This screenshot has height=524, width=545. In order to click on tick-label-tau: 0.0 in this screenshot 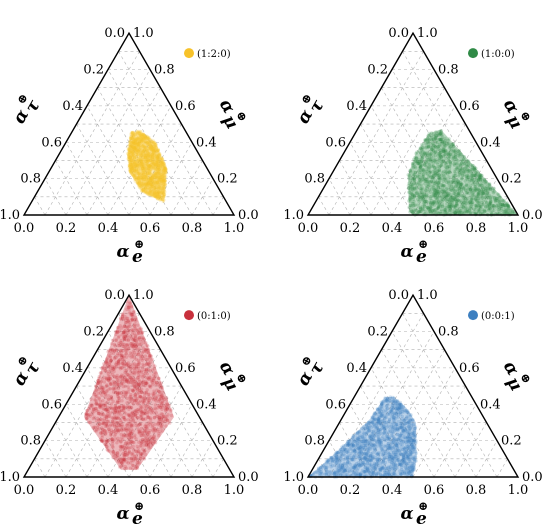, I will do `click(114, 295)`.